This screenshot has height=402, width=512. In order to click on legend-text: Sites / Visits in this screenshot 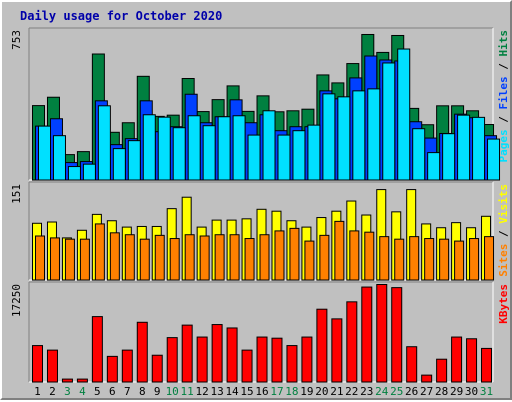, I will do `click(503, 230)`.